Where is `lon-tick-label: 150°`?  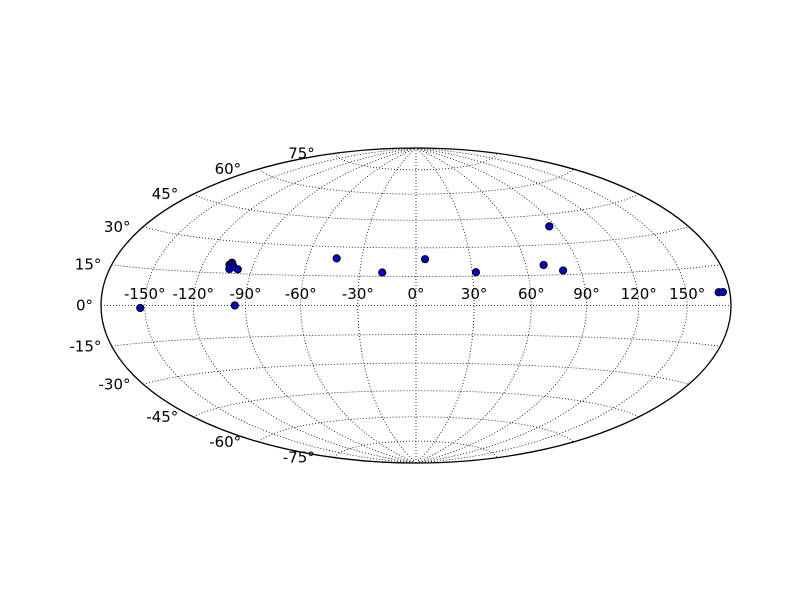
lon-tick-label: 150° is located at coordinates (687, 294).